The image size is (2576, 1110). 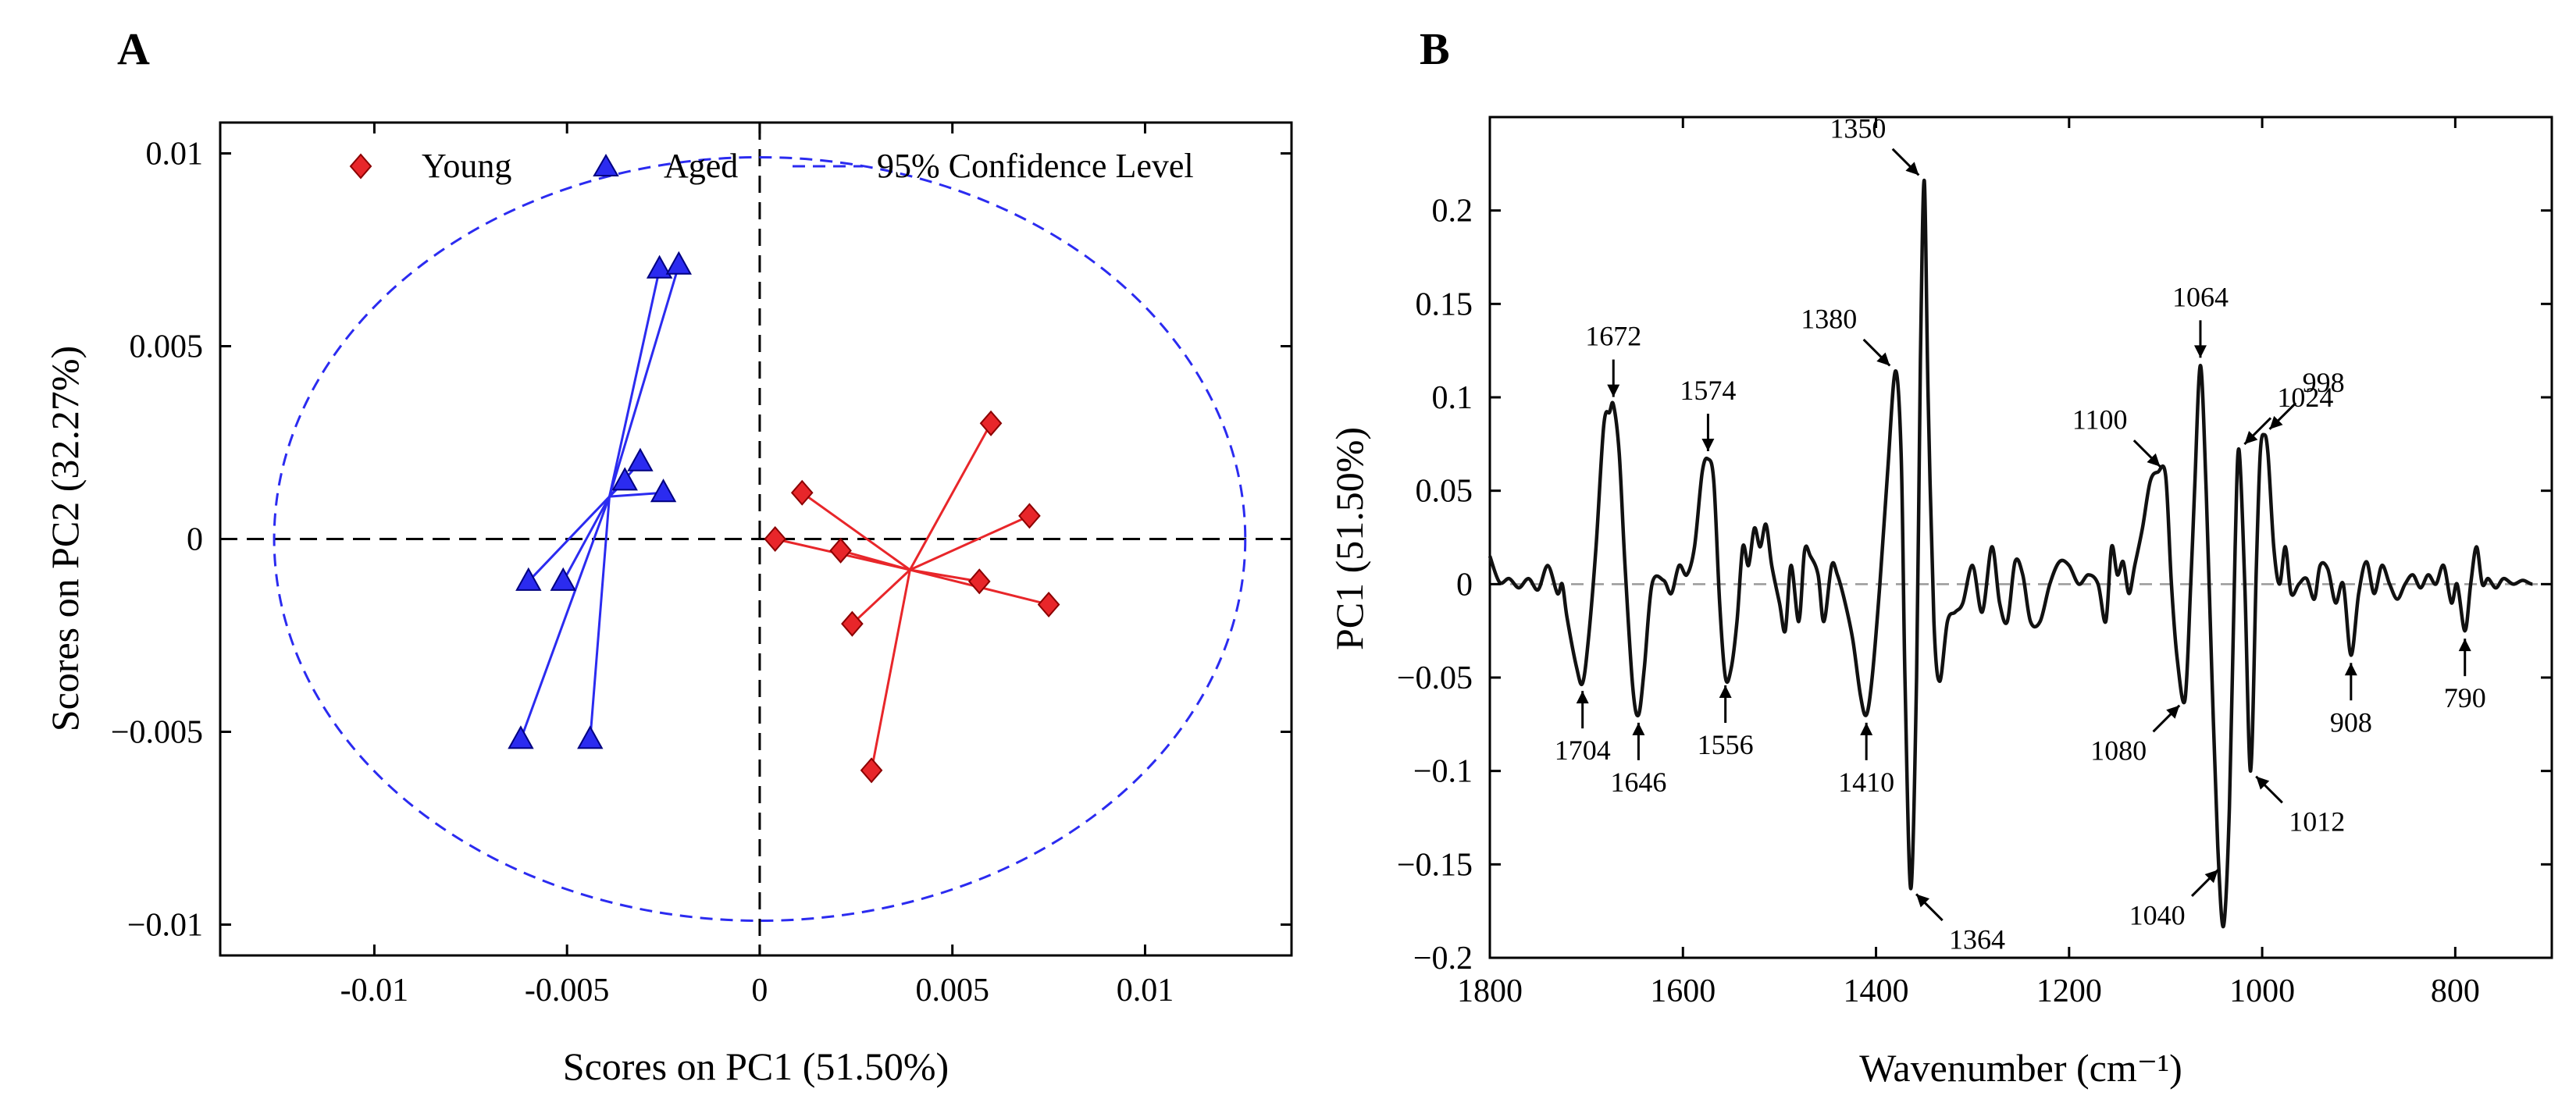 I want to click on panel-a-x-tick-label: 0, so click(x=760, y=991).